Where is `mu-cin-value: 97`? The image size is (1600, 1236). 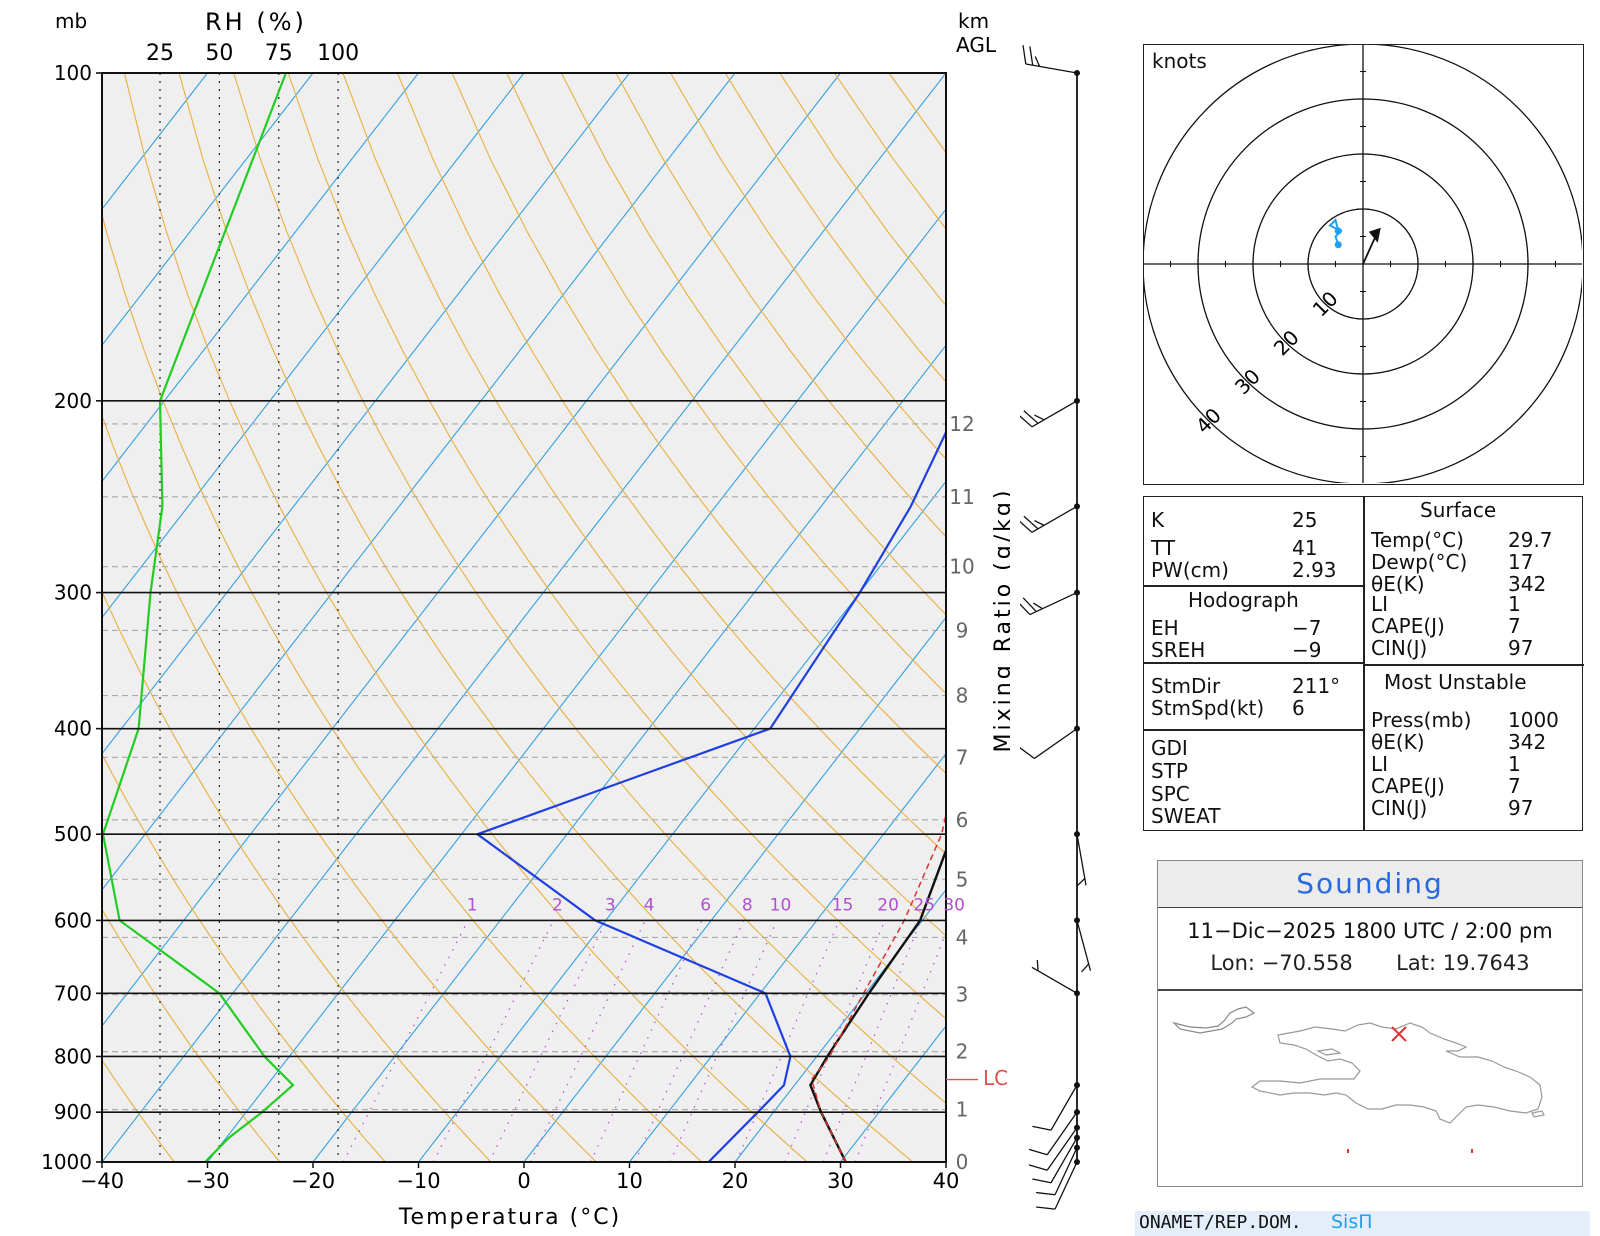
mu-cin-value: 97 is located at coordinates (1521, 808).